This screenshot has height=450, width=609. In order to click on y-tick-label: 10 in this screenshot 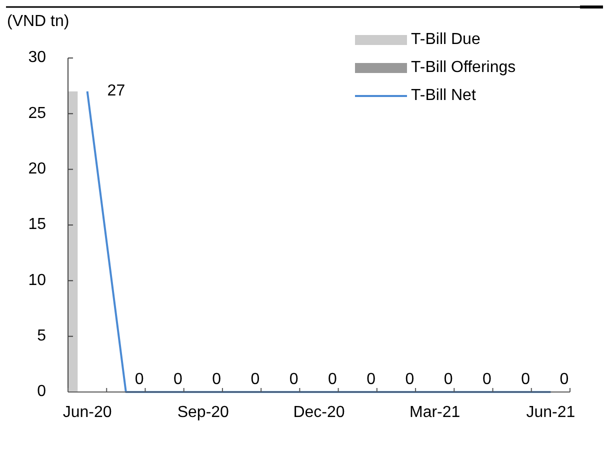, I will do `click(37, 280)`.